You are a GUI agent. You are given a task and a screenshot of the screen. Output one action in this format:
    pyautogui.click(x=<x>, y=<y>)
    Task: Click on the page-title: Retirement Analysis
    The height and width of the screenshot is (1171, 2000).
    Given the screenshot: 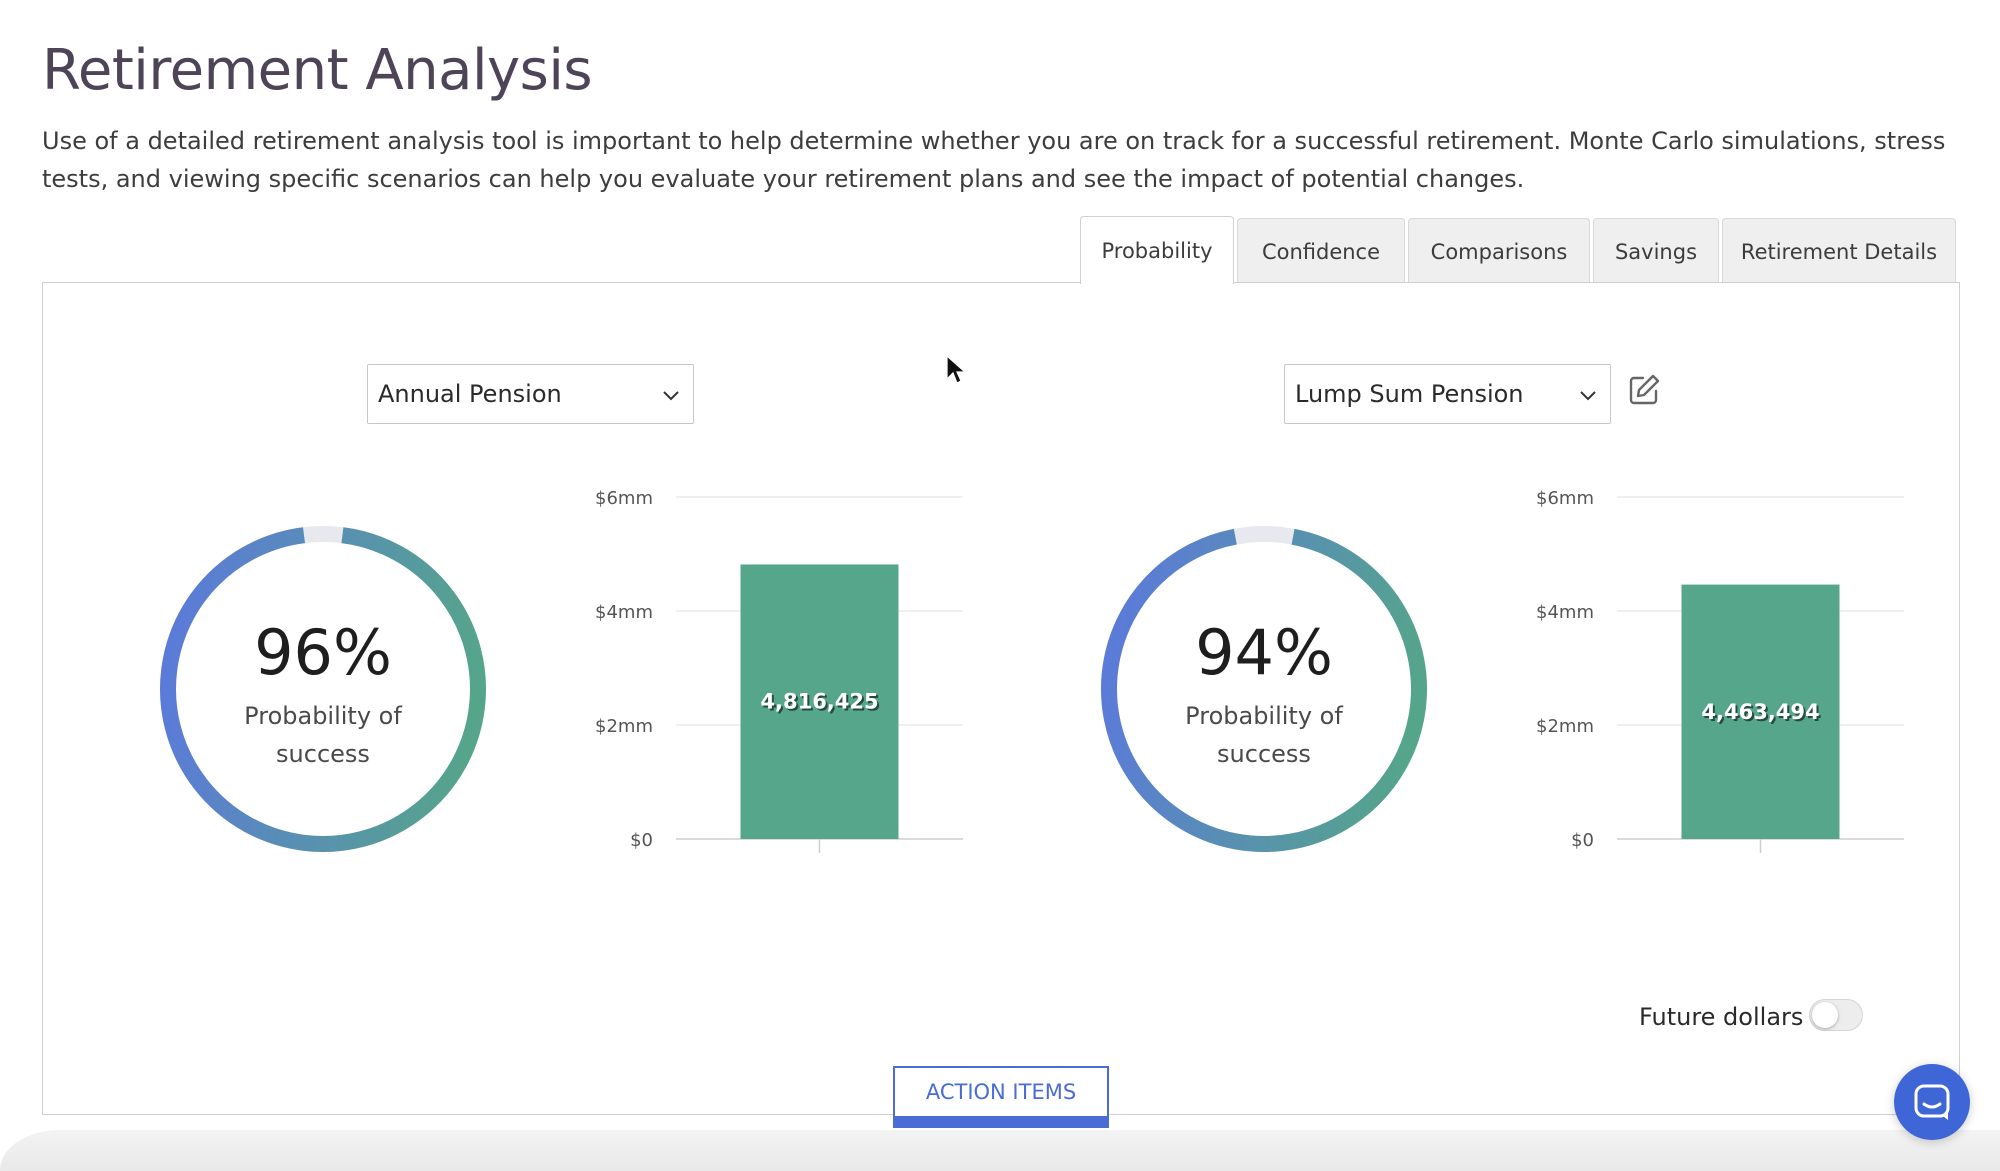 What is the action you would take?
    pyautogui.click(x=317, y=70)
    